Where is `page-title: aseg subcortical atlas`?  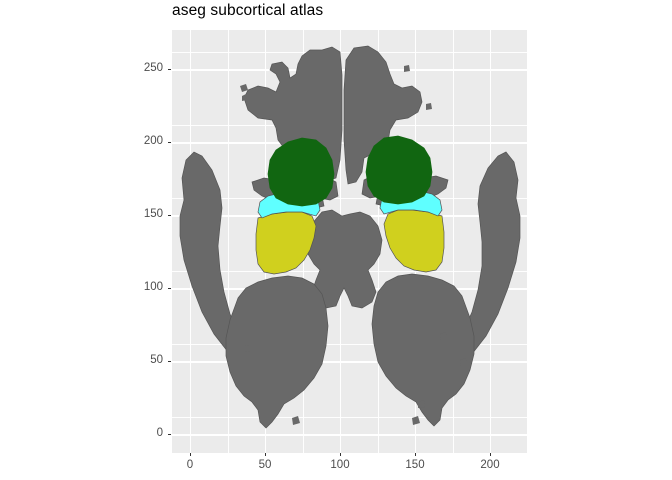
page-title: aseg subcortical atlas is located at coordinates (248, 10).